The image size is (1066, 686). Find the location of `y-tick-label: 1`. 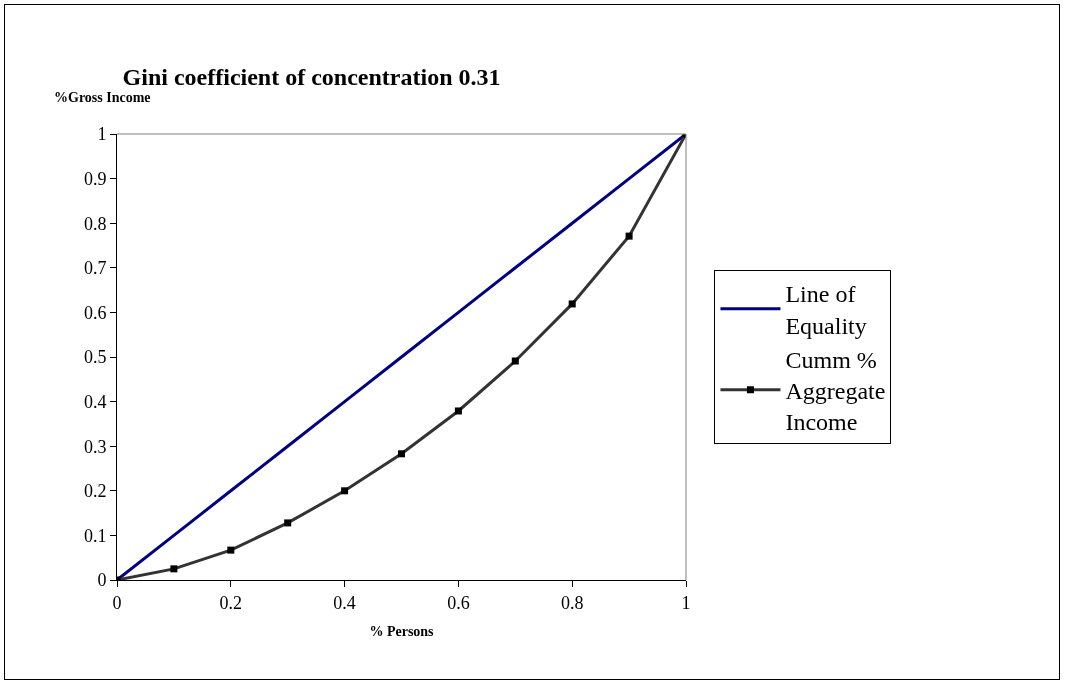

y-tick-label: 1 is located at coordinates (102, 134).